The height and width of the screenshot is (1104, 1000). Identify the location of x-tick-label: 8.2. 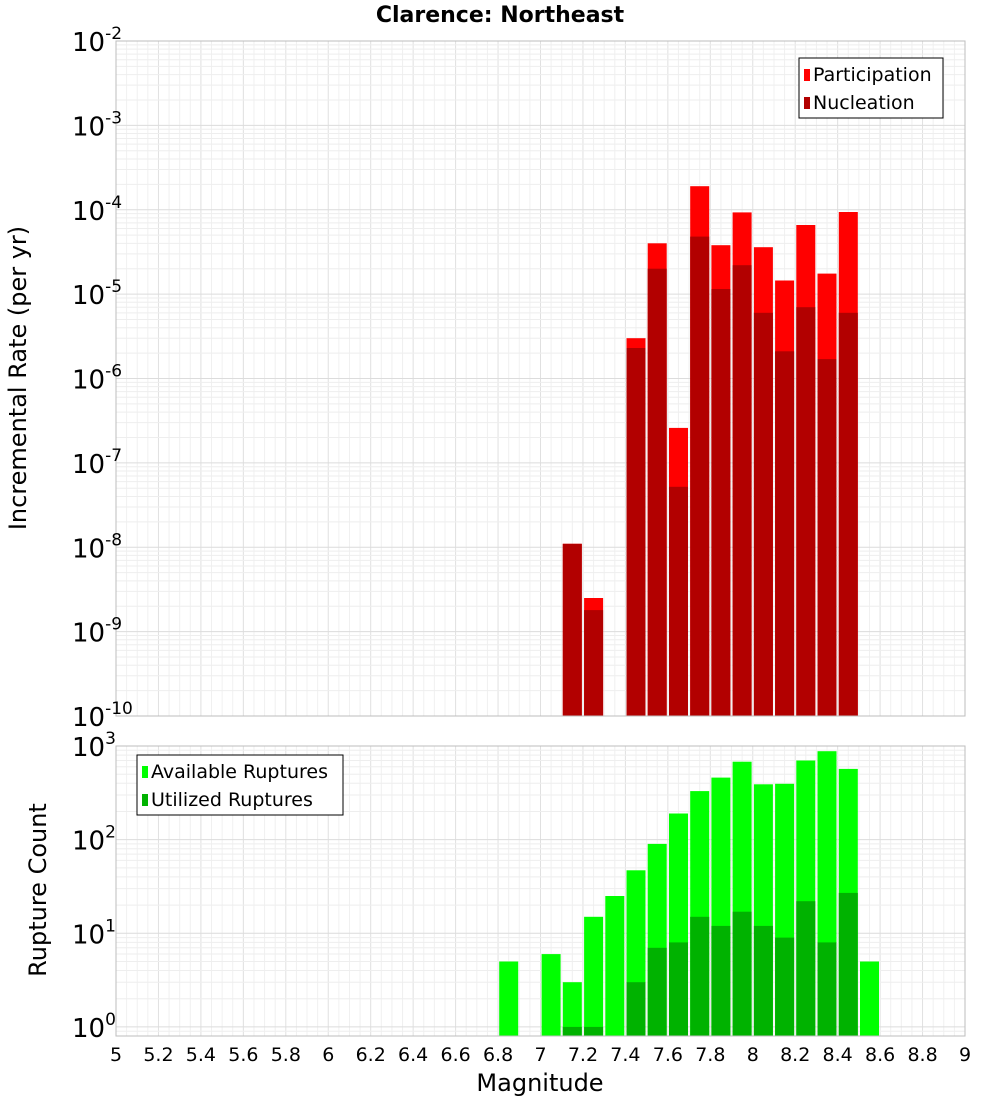
(795, 1055).